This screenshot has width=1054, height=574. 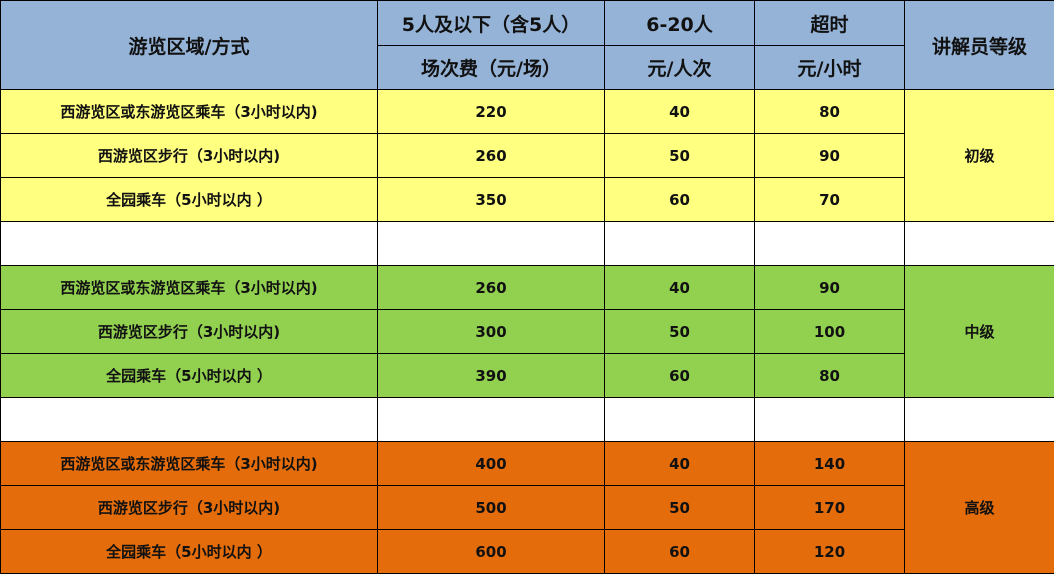 What do you see at coordinates (491, 507) in the screenshot?
I see `cell-small-group-fee: 500` at bounding box center [491, 507].